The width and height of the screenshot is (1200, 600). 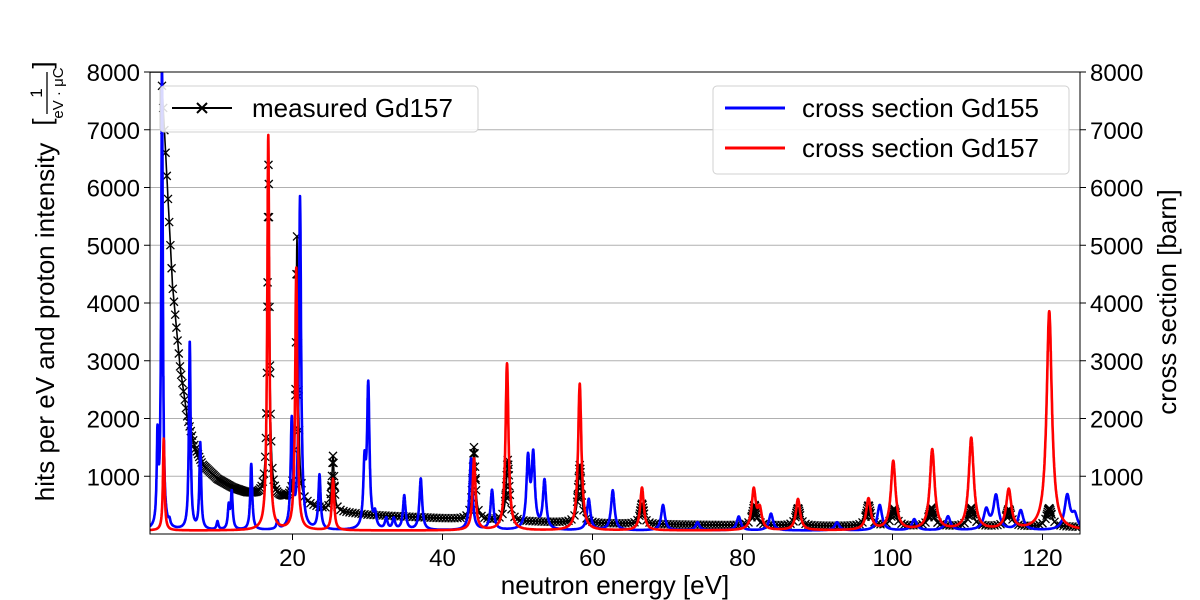 I want to click on x-axis-label: neutron energy [eV], so click(x=615, y=585).